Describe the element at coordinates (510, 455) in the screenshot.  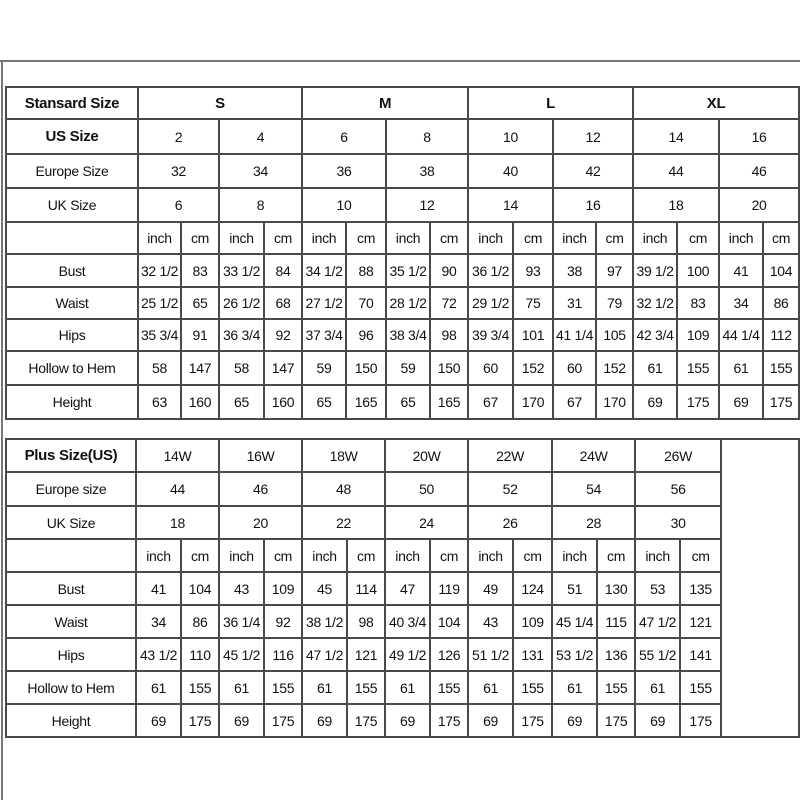
I see `plus-size-22w: 22W` at that location.